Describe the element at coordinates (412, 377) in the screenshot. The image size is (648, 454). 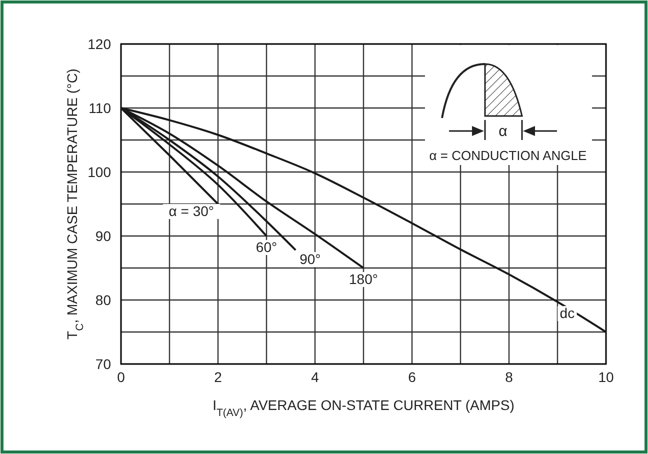
I see `x-tick-label: 6` at that location.